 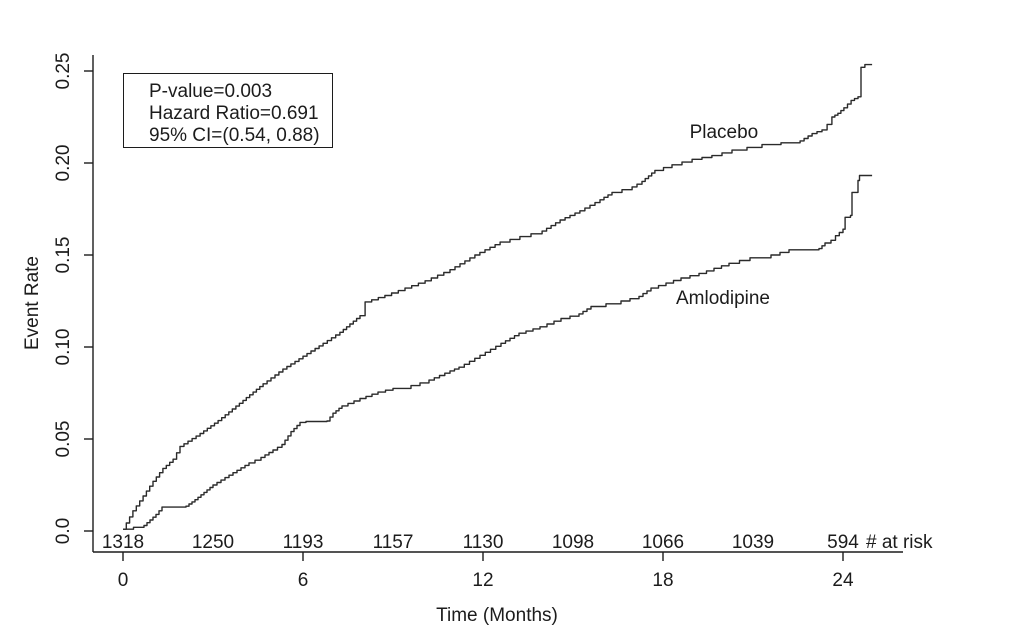 I want to click on risk-count: 1098, so click(x=573, y=542).